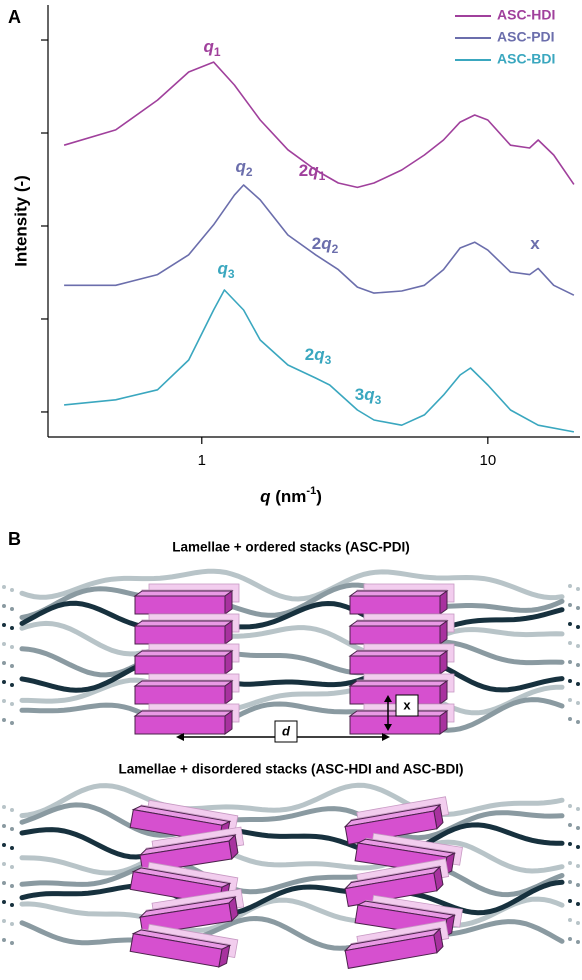 The height and width of the screenshot is (980, 582). Describe the element at coordinates (311, 491) in the screenshot. I see `x-label-exponent: -1` at that location.